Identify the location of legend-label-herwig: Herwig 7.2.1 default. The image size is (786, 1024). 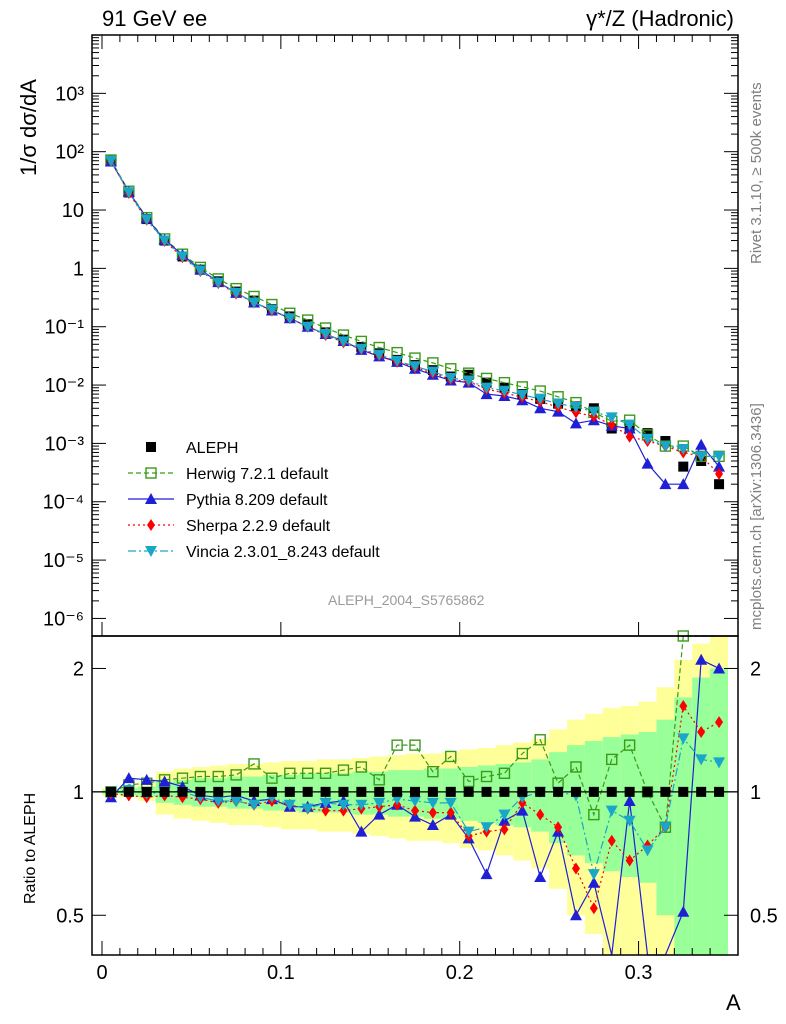
(257, 474).